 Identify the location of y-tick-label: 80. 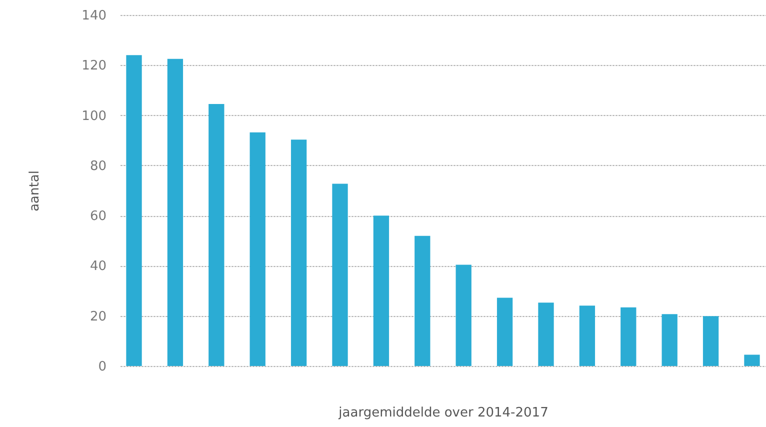
(98, 166).